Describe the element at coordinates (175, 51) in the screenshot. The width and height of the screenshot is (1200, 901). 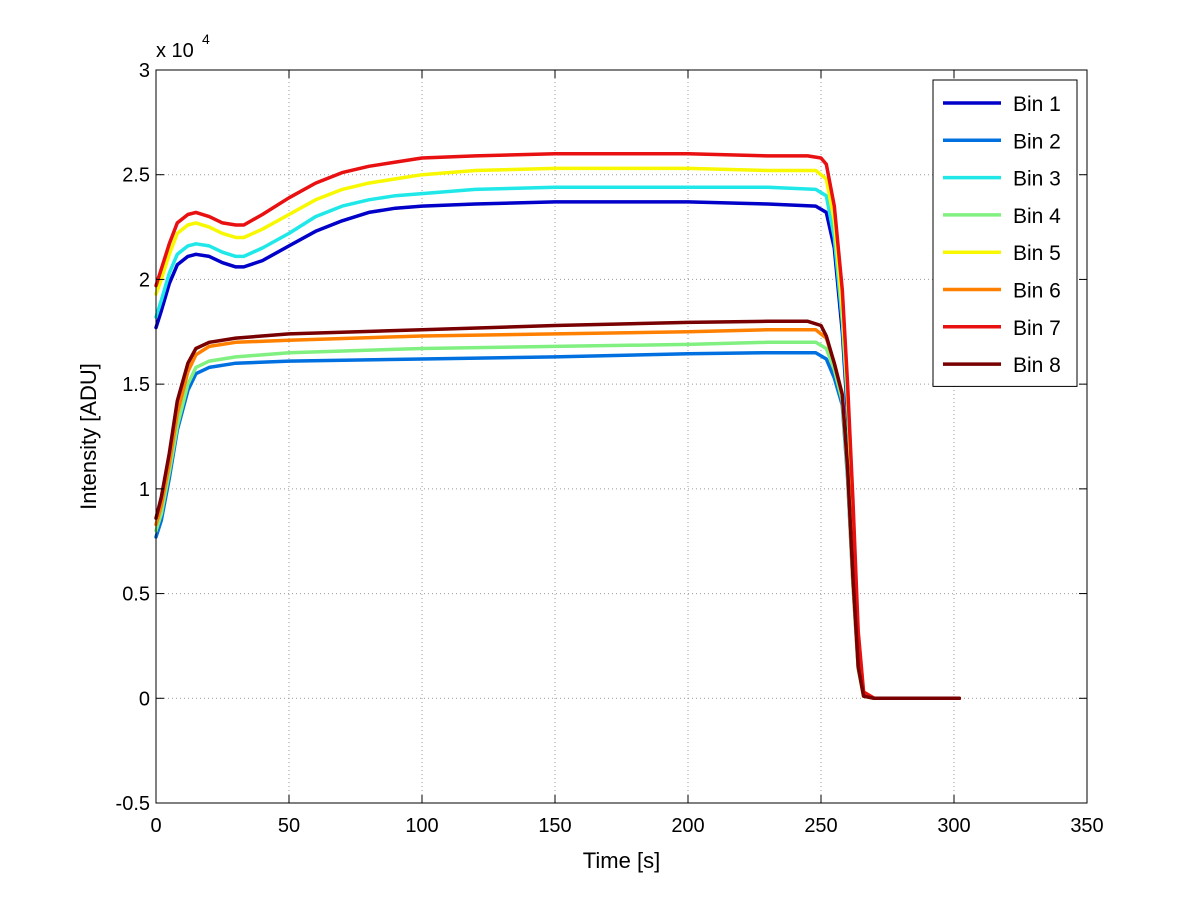
I see `y-axis-multiplier: x 10` at that location.